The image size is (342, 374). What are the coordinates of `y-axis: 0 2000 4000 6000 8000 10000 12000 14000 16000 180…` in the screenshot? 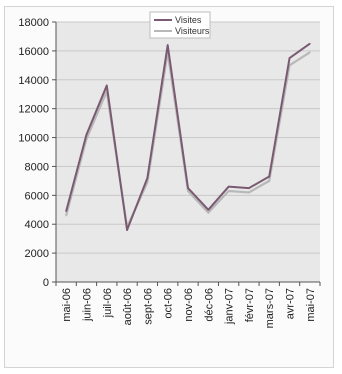 It's located at (37, 153).